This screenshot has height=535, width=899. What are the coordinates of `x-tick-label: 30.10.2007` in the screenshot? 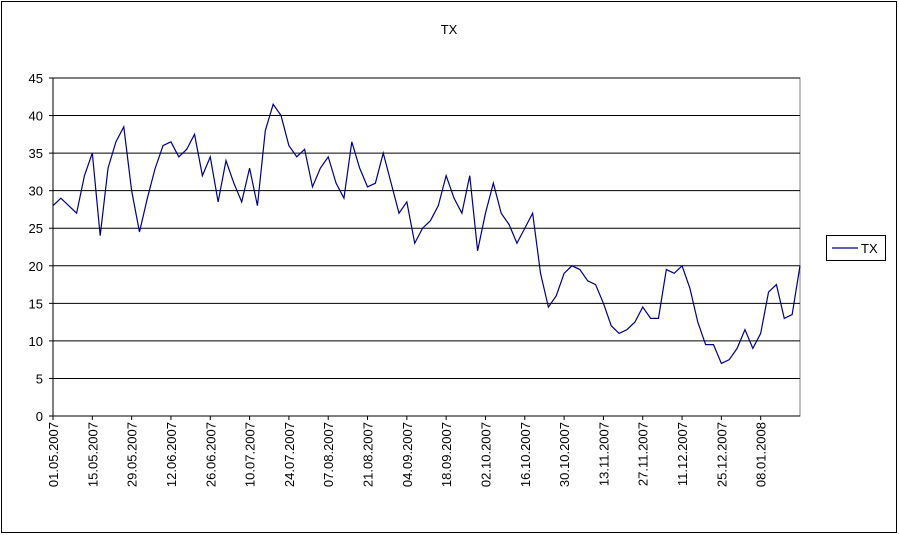 It's located at (564, 454).